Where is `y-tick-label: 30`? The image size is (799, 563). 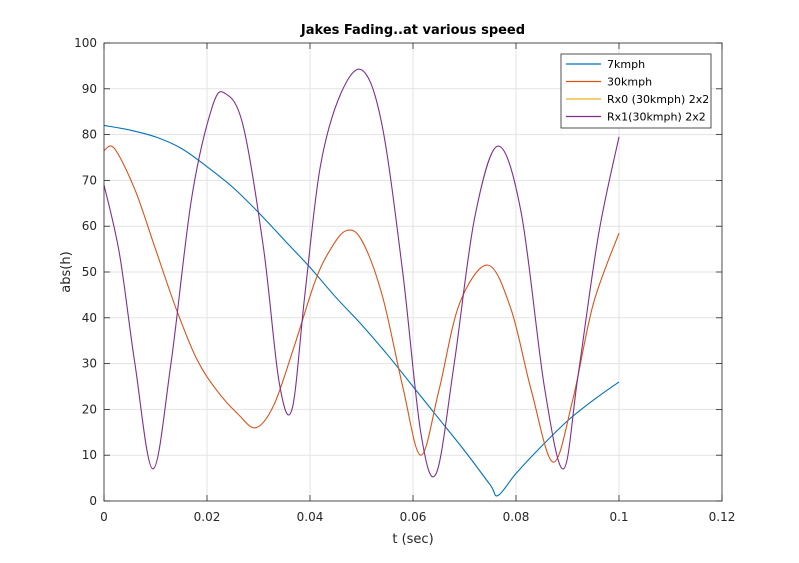 y-tick-label: 30 is located at coordinates (89, 364).